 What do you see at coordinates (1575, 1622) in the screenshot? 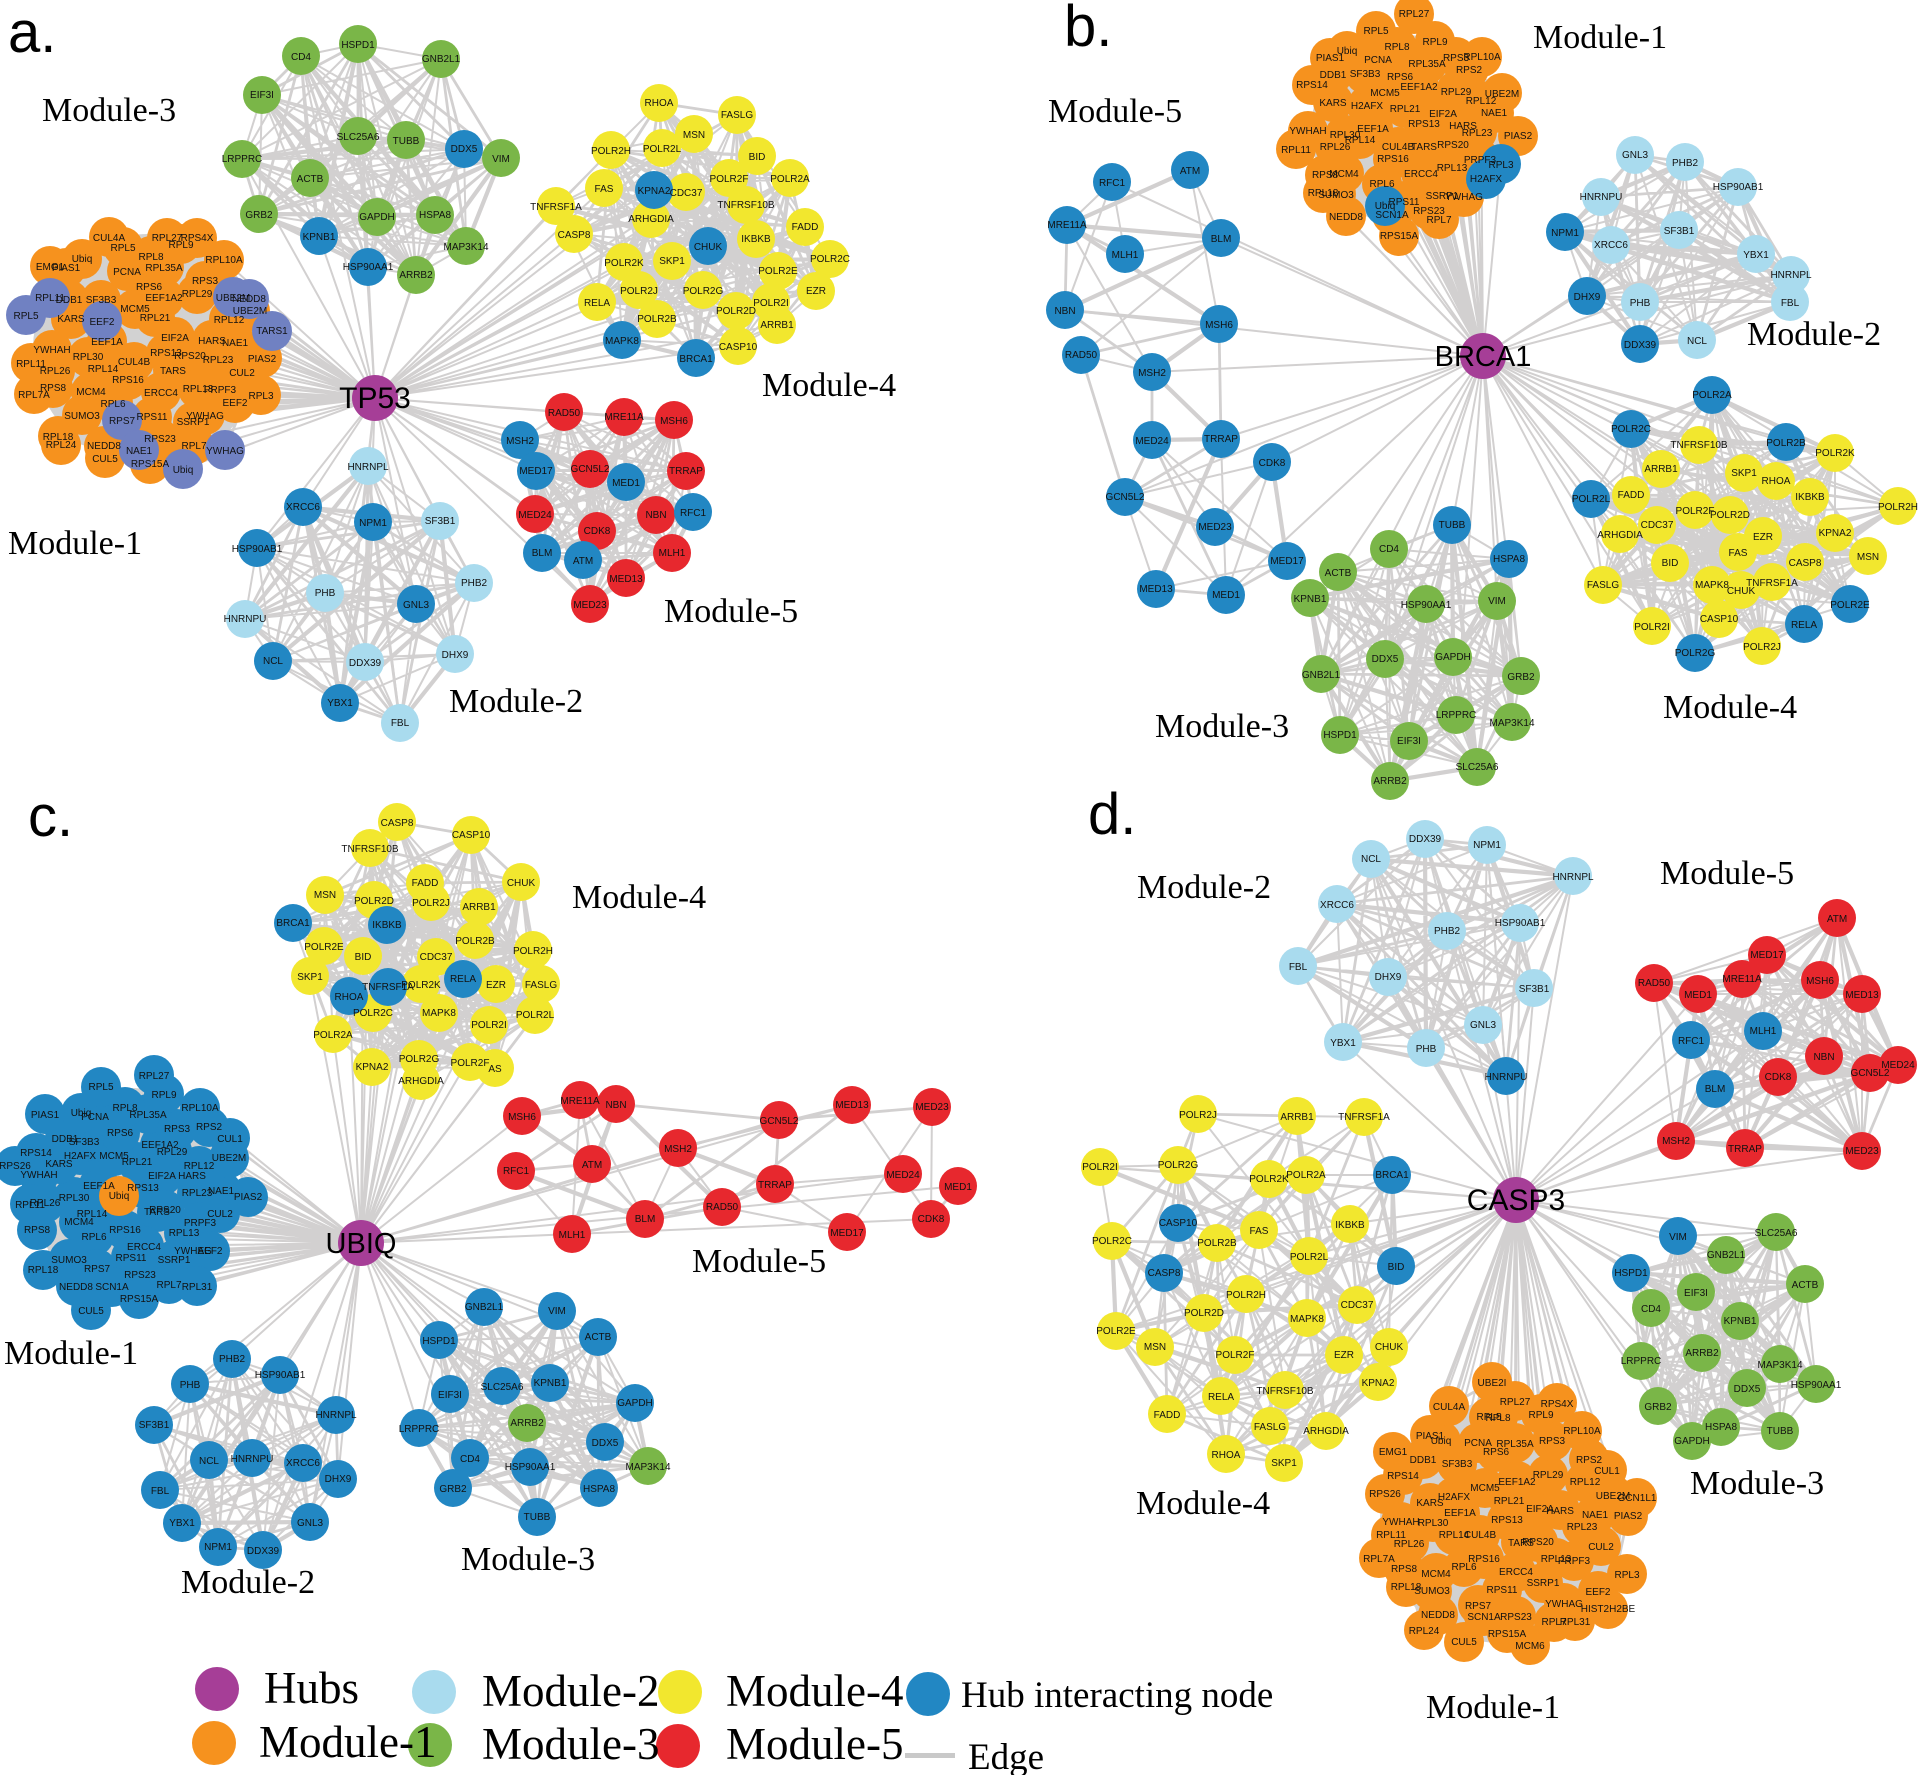
I see `svg-text: RPL31` at bounding box center [1575, 1622].